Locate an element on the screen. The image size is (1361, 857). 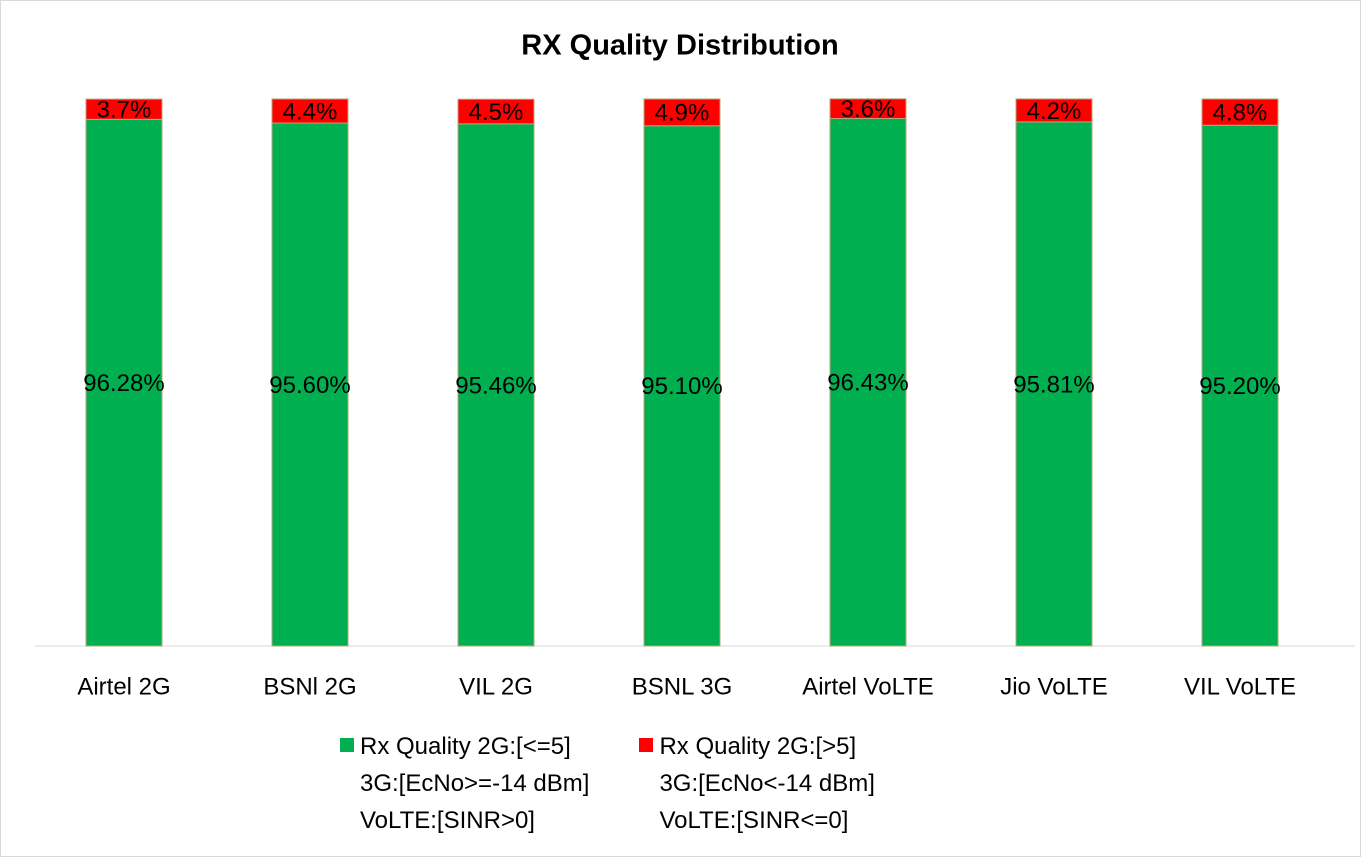
data-label: 4.9% is located at coordinates (682, 113).